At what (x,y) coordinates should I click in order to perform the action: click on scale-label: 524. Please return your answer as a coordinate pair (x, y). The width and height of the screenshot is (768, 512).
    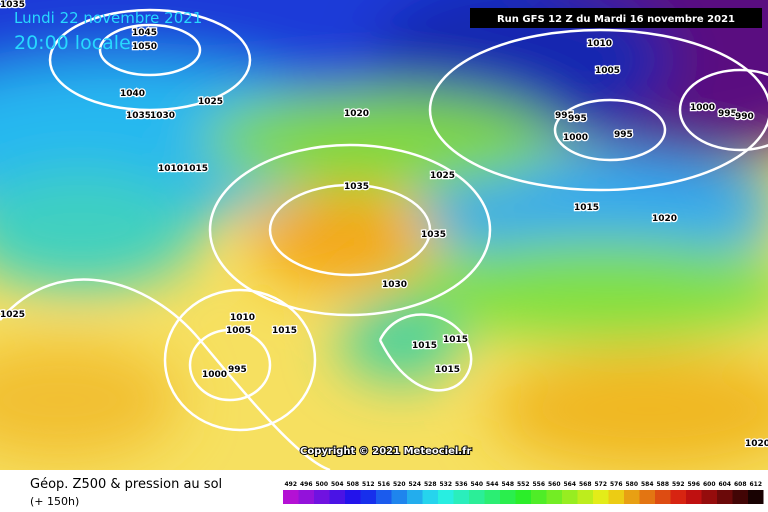
    Looking at the image, I should click on (414, 484).